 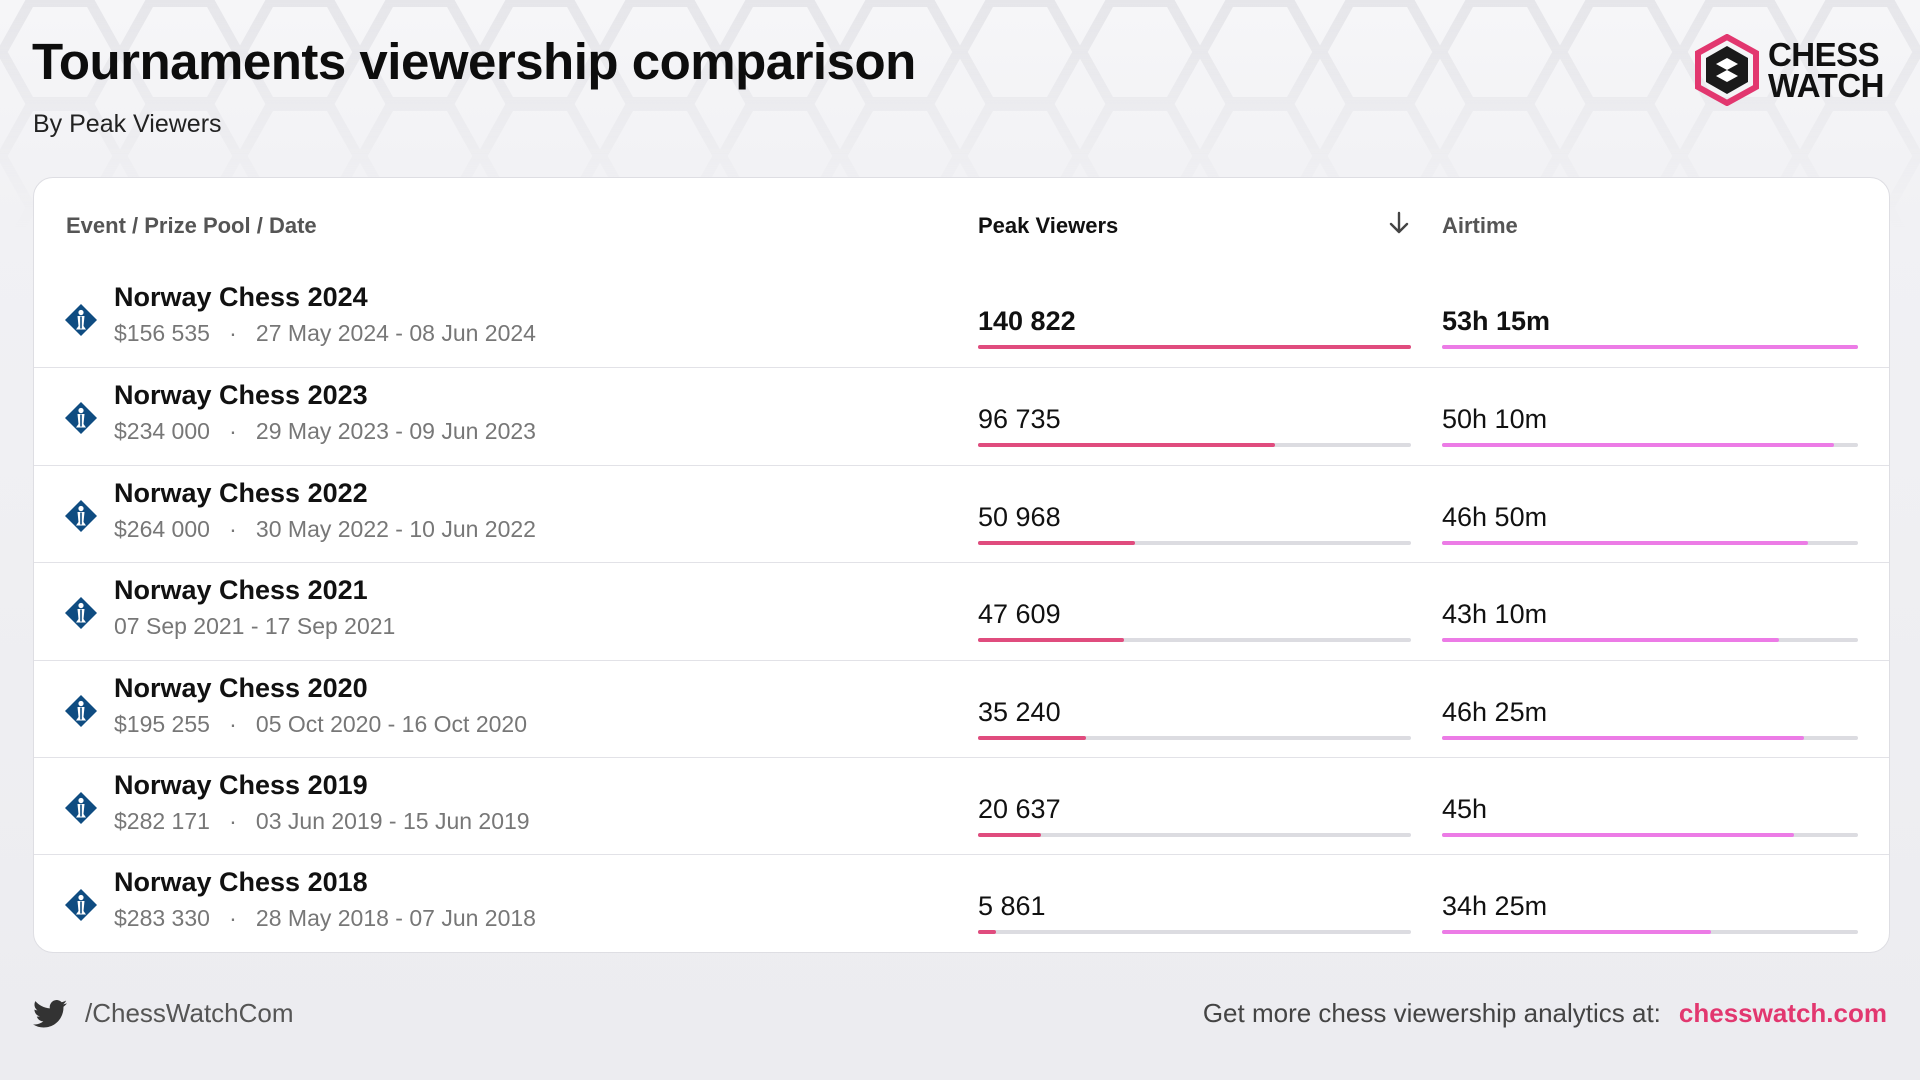 What do you see at coordinates (325, 333) in the screenshot?
I see `event-prize-date: $156 535 · 27 May 2024 - 08 Jun 2024` at bounding box center [325, 333].